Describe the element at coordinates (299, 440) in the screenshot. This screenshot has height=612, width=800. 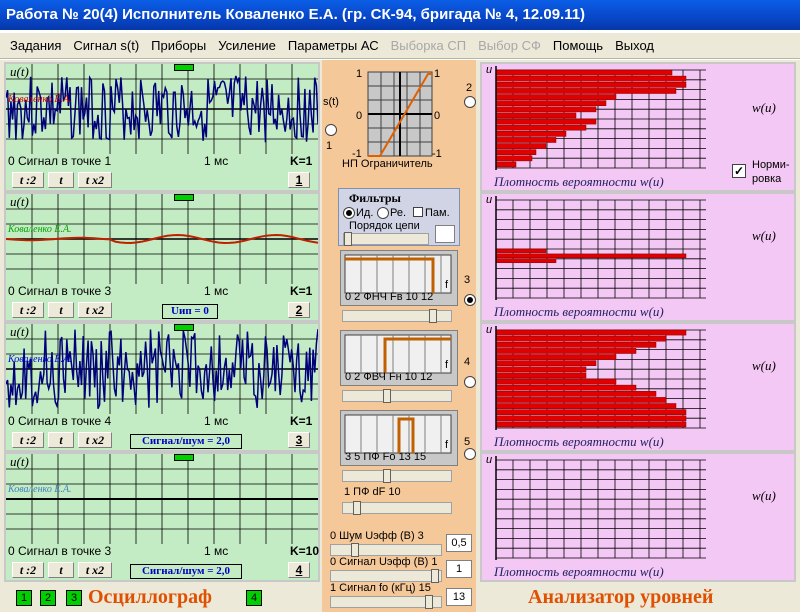
I see `osc-channel-button: 3` at that location.